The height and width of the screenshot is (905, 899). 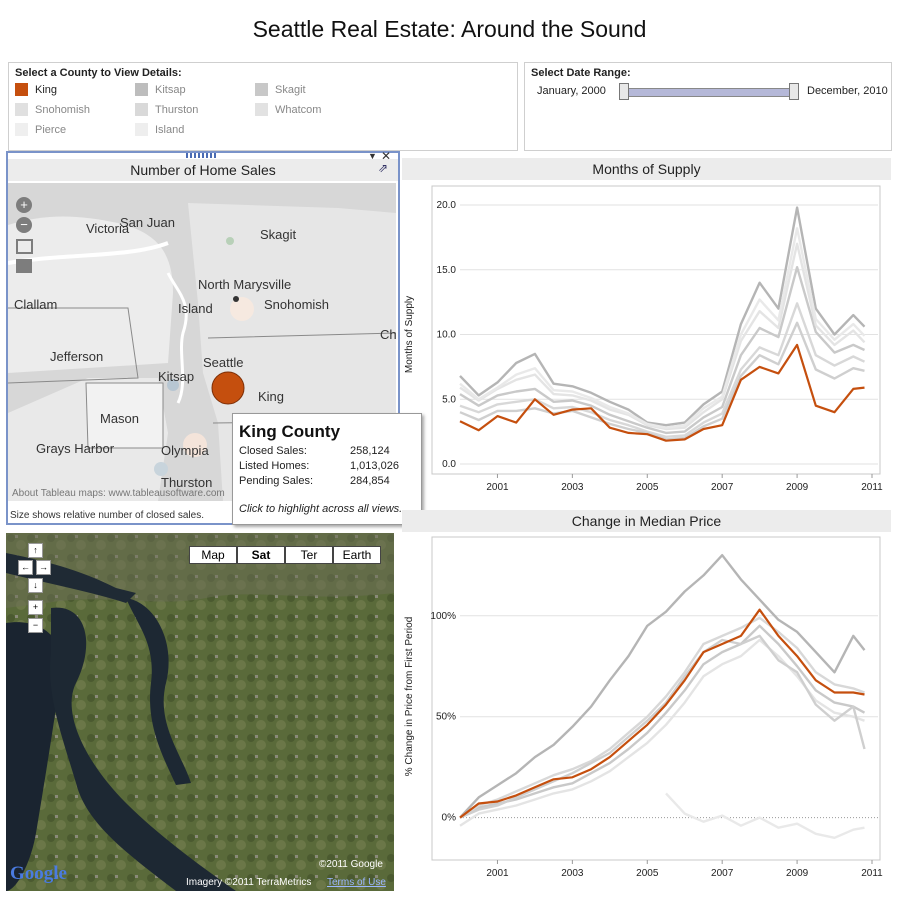 I want to click on zoom-out-button: −, so click(x=24, y=225).